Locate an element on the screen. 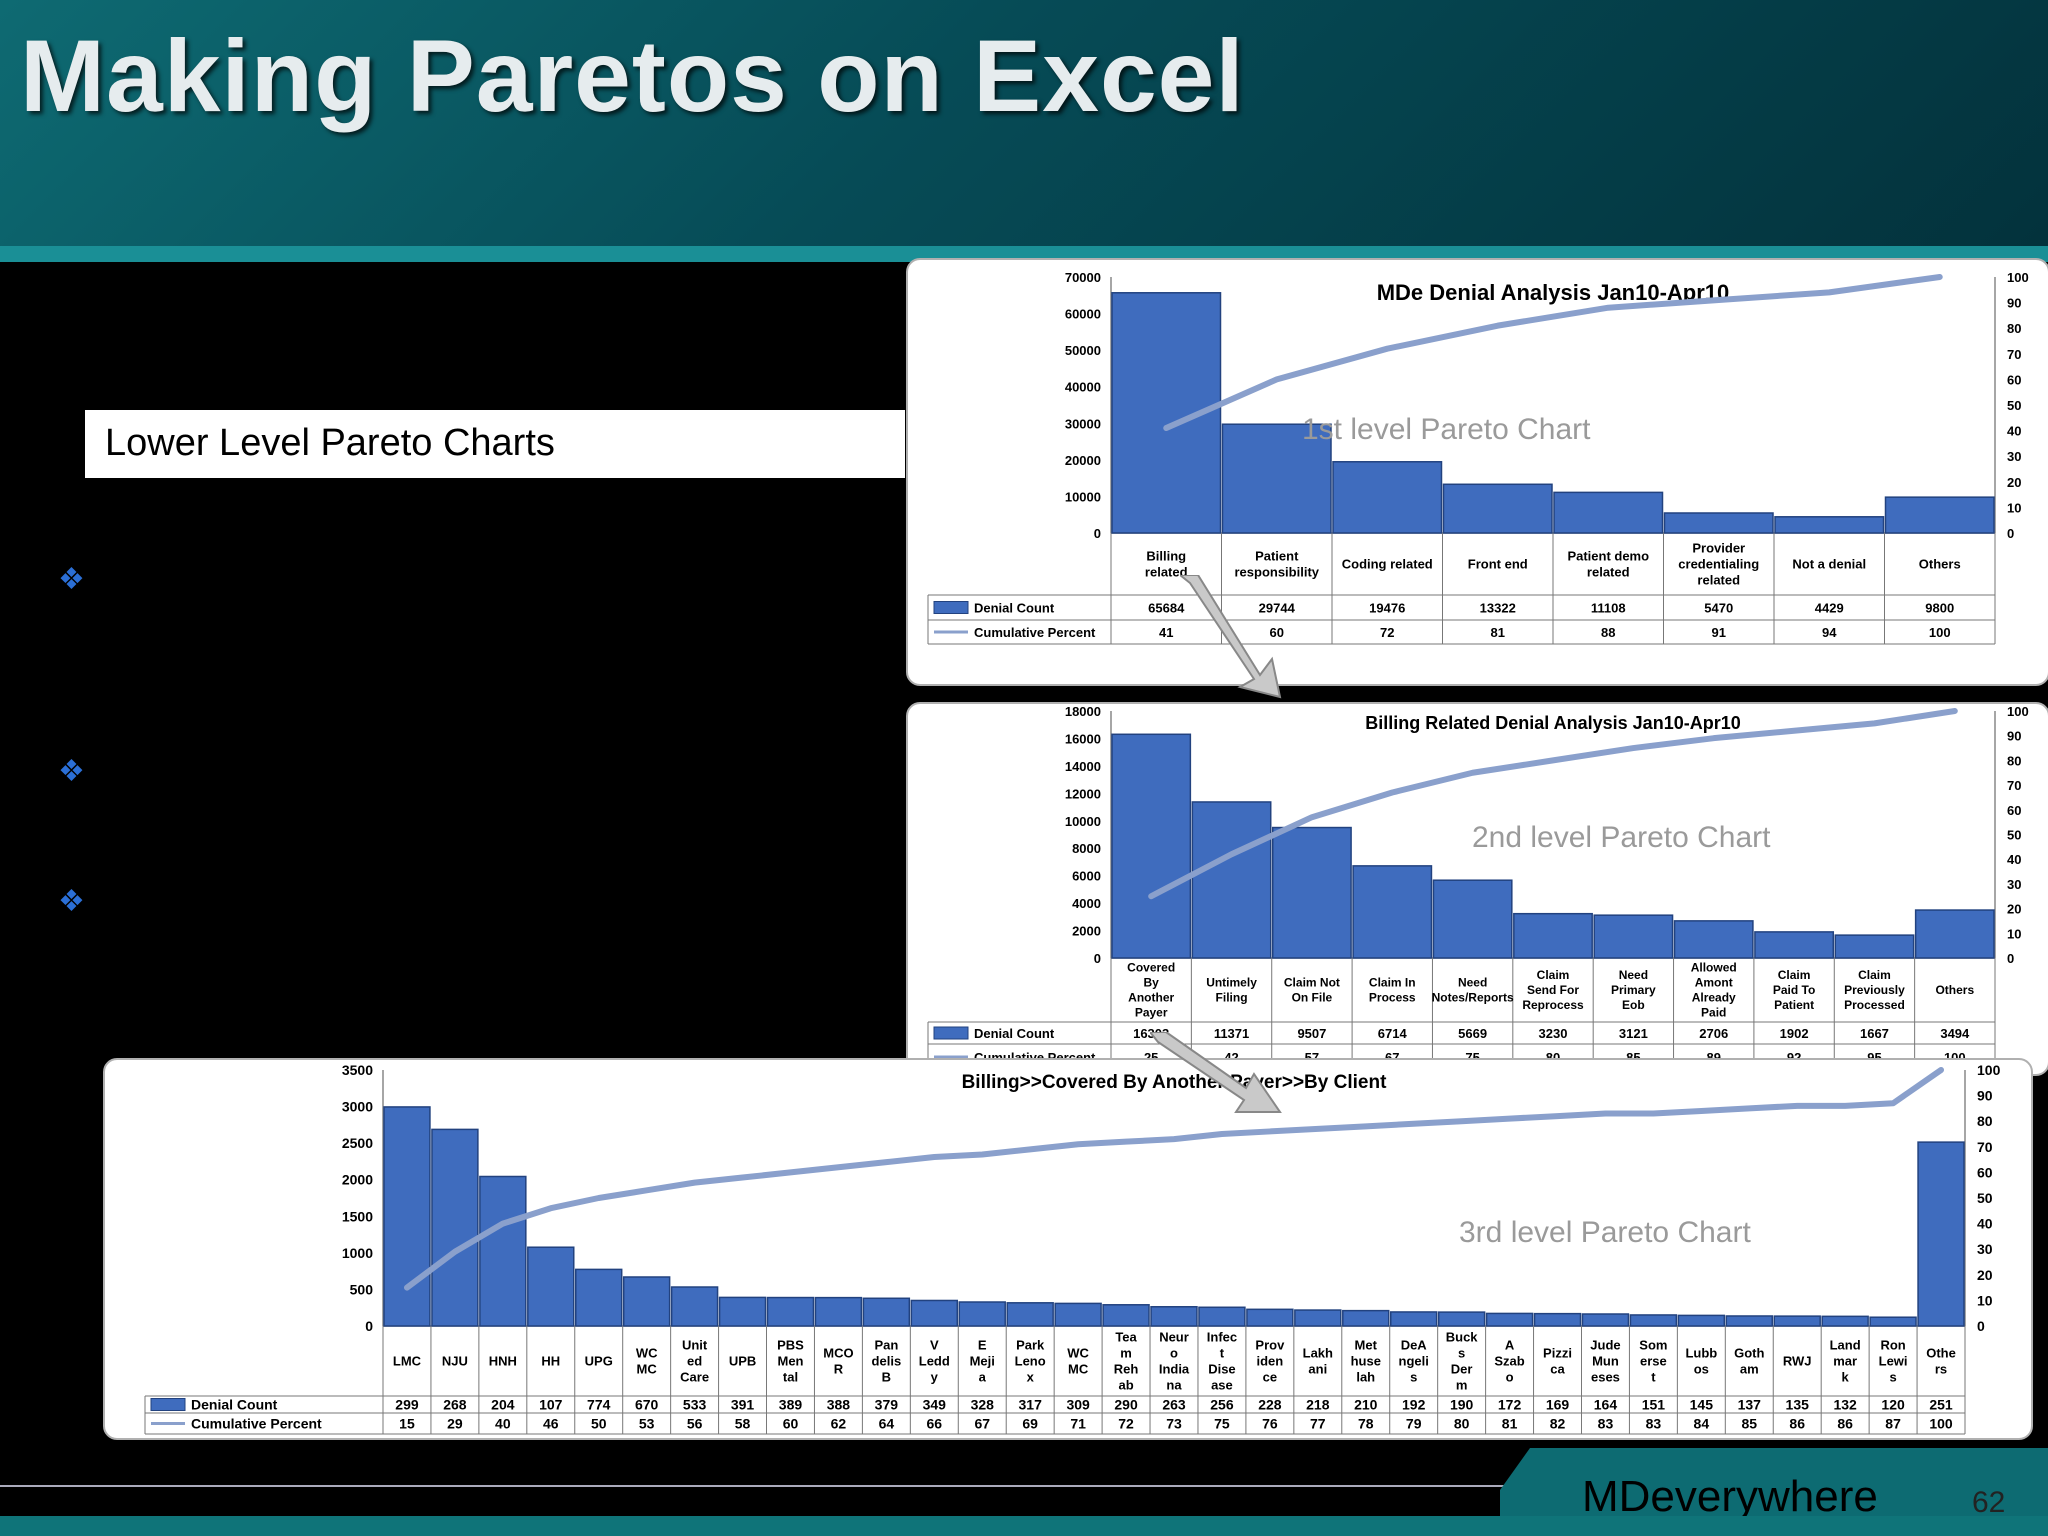 Image resolution: width=2048 pixels, height=1536 pixels. legend-key-bar is located at coordinates (168, 1404).